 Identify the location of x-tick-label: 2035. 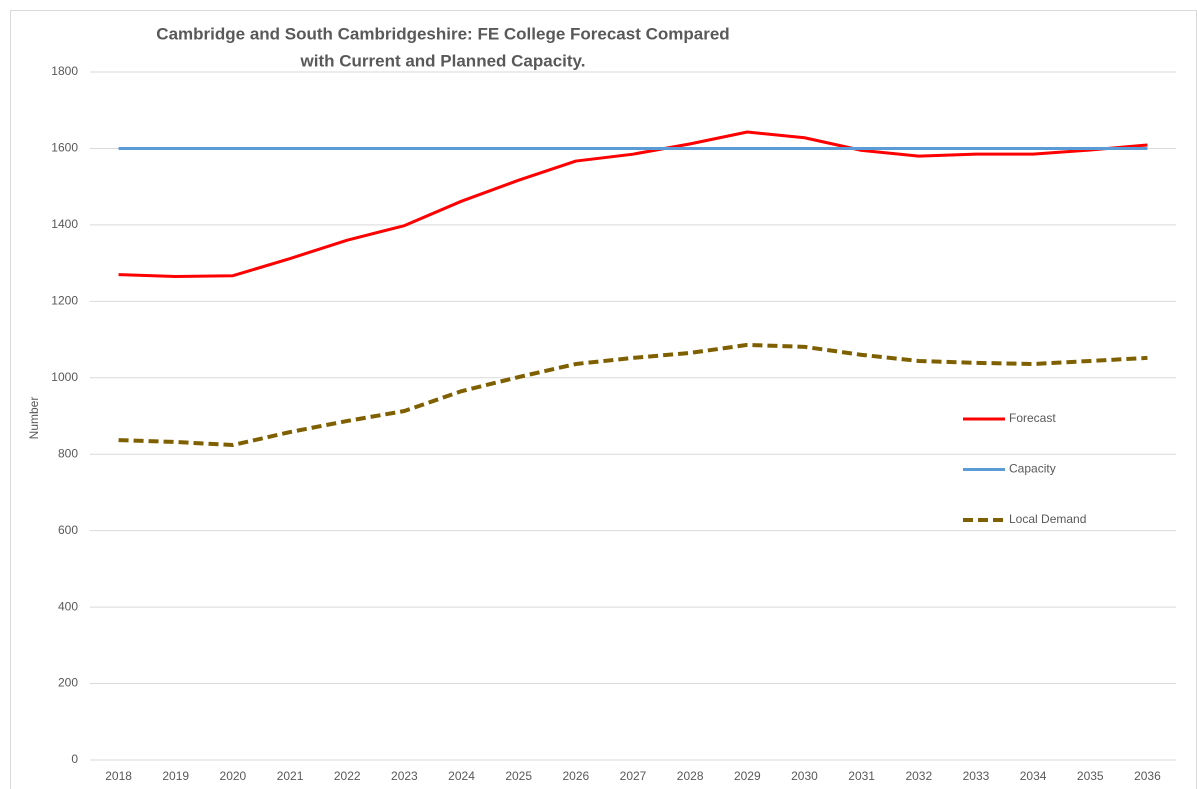
(1090, 776).